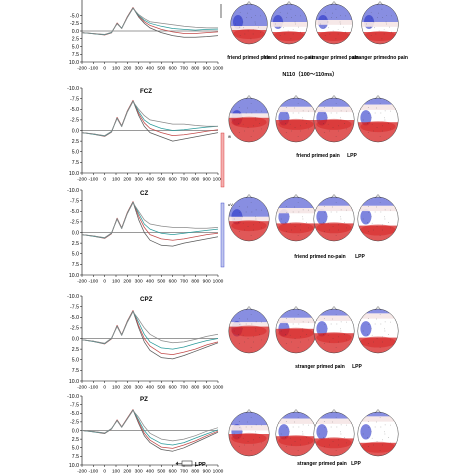  Describe the element at coordinates (334, 58) in the screenshot. I see `topo-header-label-3: stranger primed pain` at that location.